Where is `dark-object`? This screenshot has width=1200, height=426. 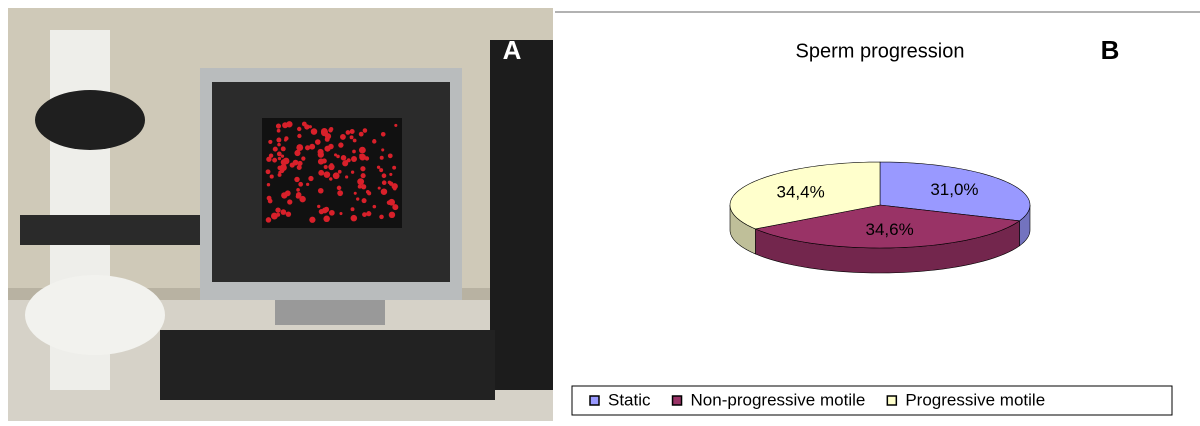
dark-object is located at coordinates (521, 215).